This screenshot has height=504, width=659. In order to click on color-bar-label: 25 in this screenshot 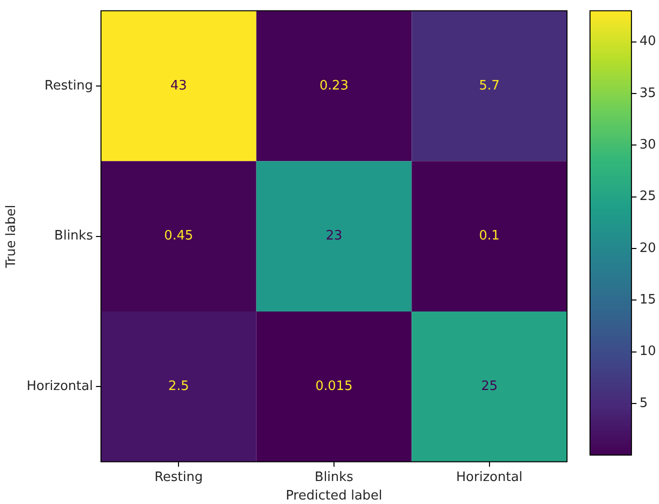, I will do `click(647, 196)`.